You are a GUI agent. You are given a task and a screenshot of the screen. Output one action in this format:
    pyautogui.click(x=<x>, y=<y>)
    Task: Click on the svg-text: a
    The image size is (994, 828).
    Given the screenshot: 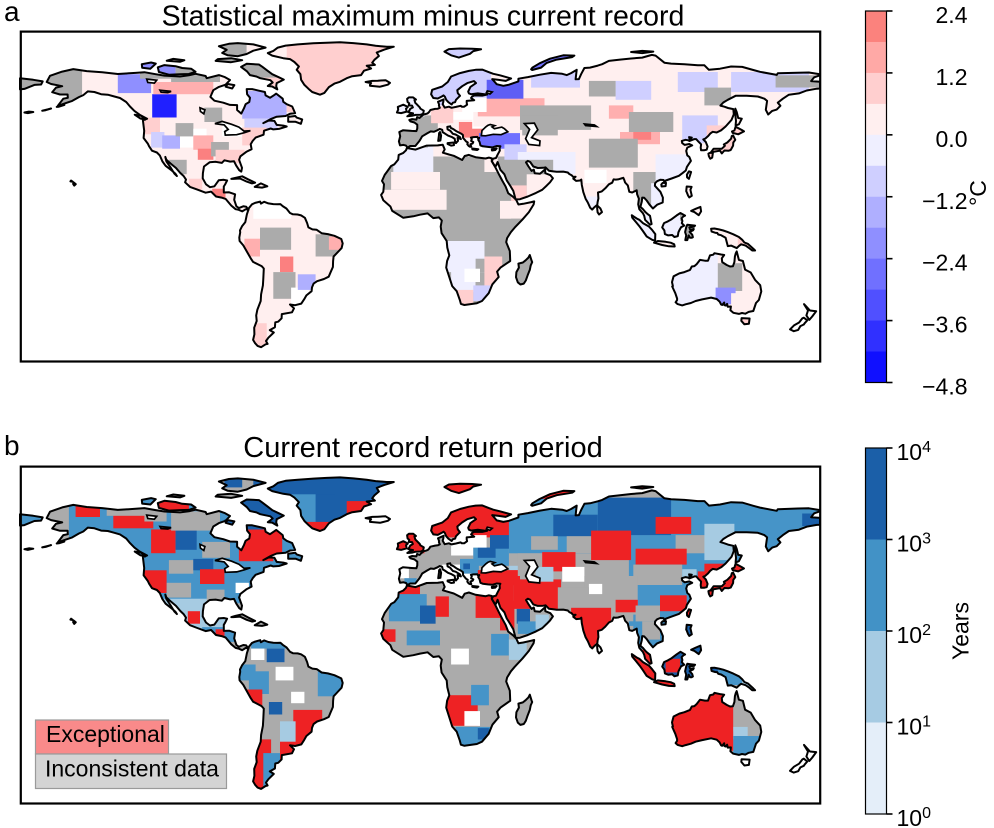 What is the action you would take?
    pyautogui.click(x=12, y=13)
    